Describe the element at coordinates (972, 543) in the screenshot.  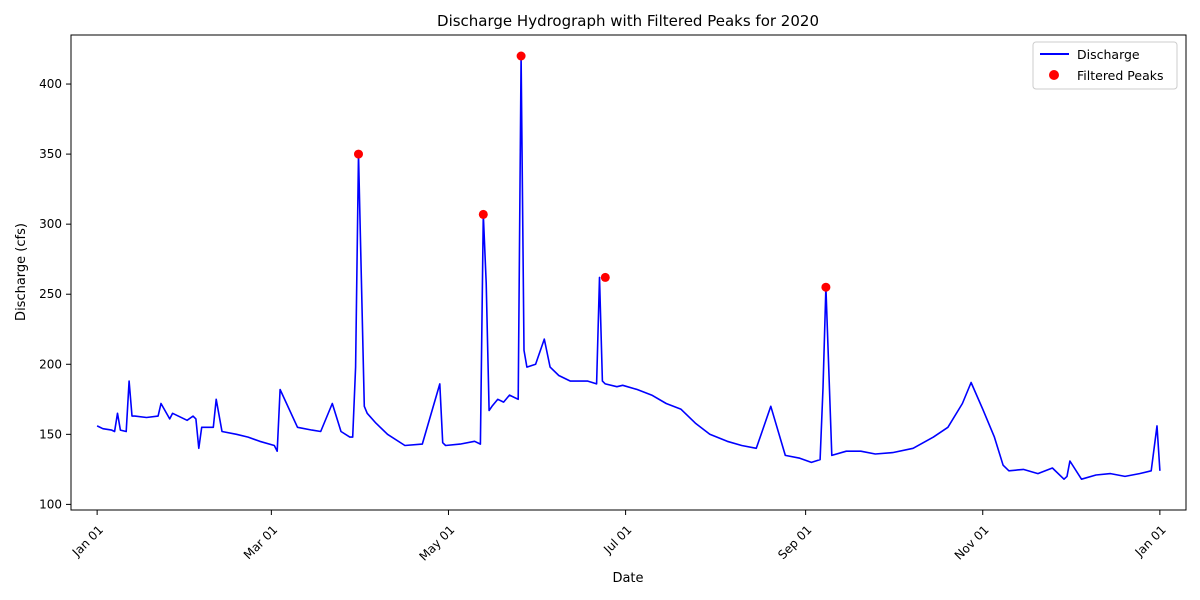
I see `x-tick-label: Nov 01` at that location.